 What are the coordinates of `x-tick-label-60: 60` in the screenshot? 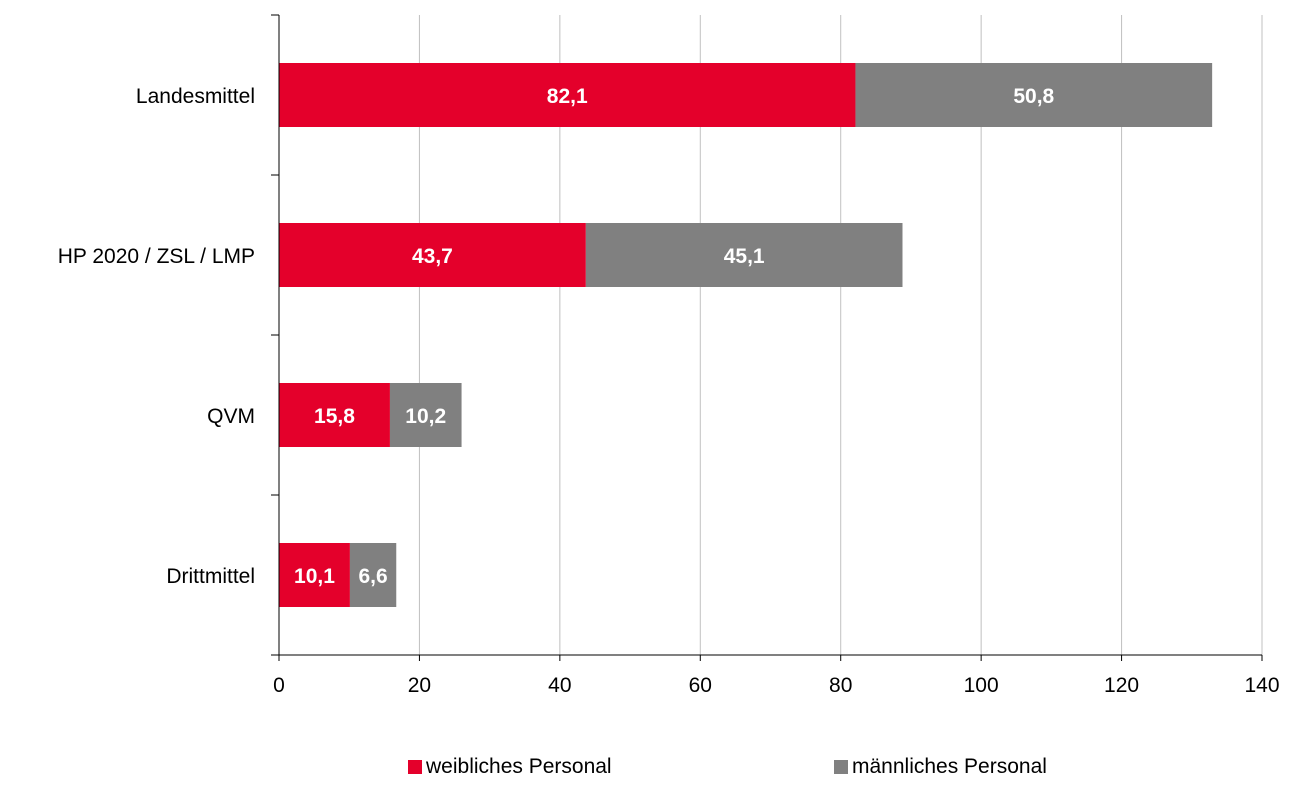 It's located at (700, 685).